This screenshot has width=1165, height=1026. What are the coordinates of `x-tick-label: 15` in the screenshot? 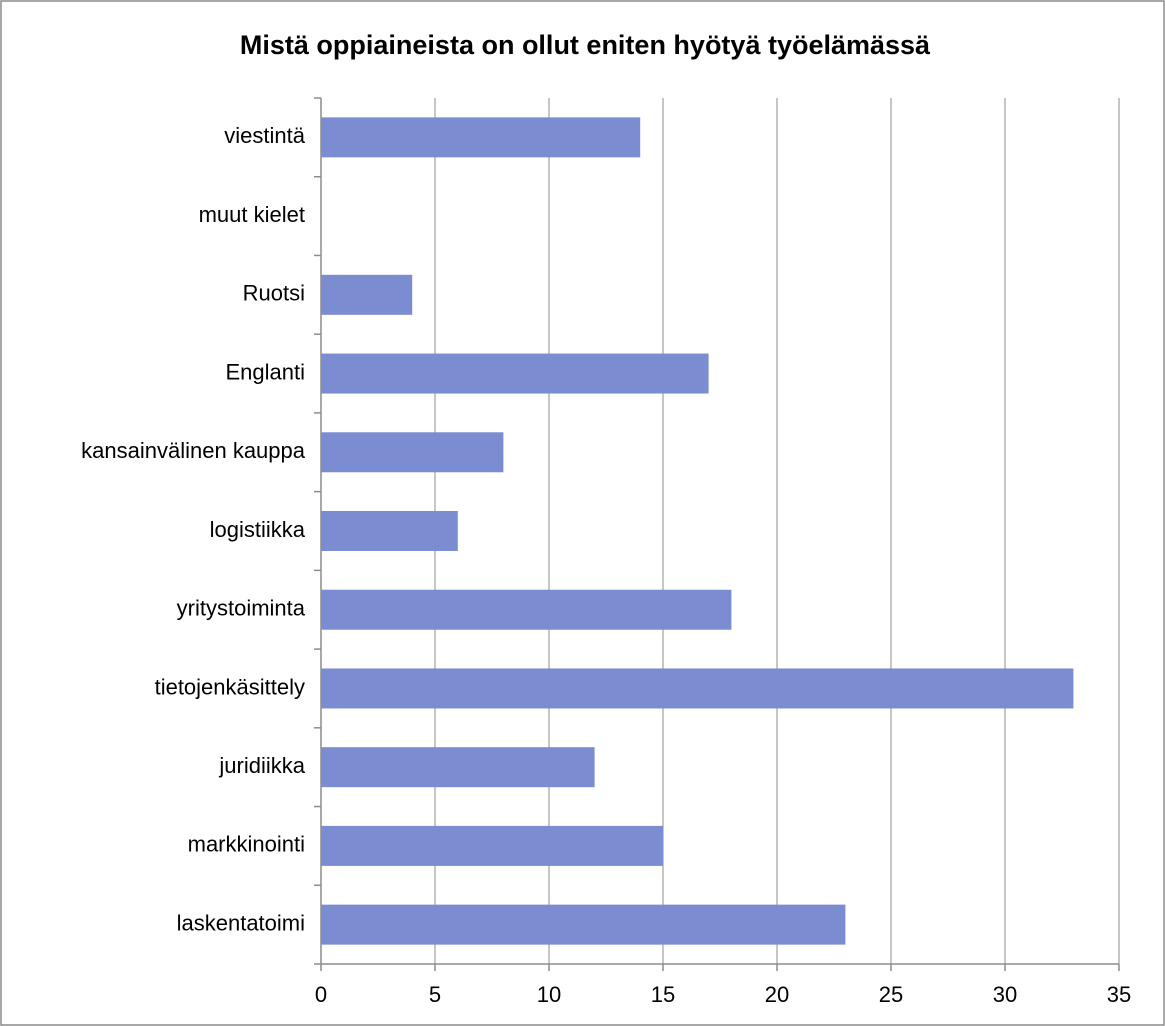 It's located at (663, 994).